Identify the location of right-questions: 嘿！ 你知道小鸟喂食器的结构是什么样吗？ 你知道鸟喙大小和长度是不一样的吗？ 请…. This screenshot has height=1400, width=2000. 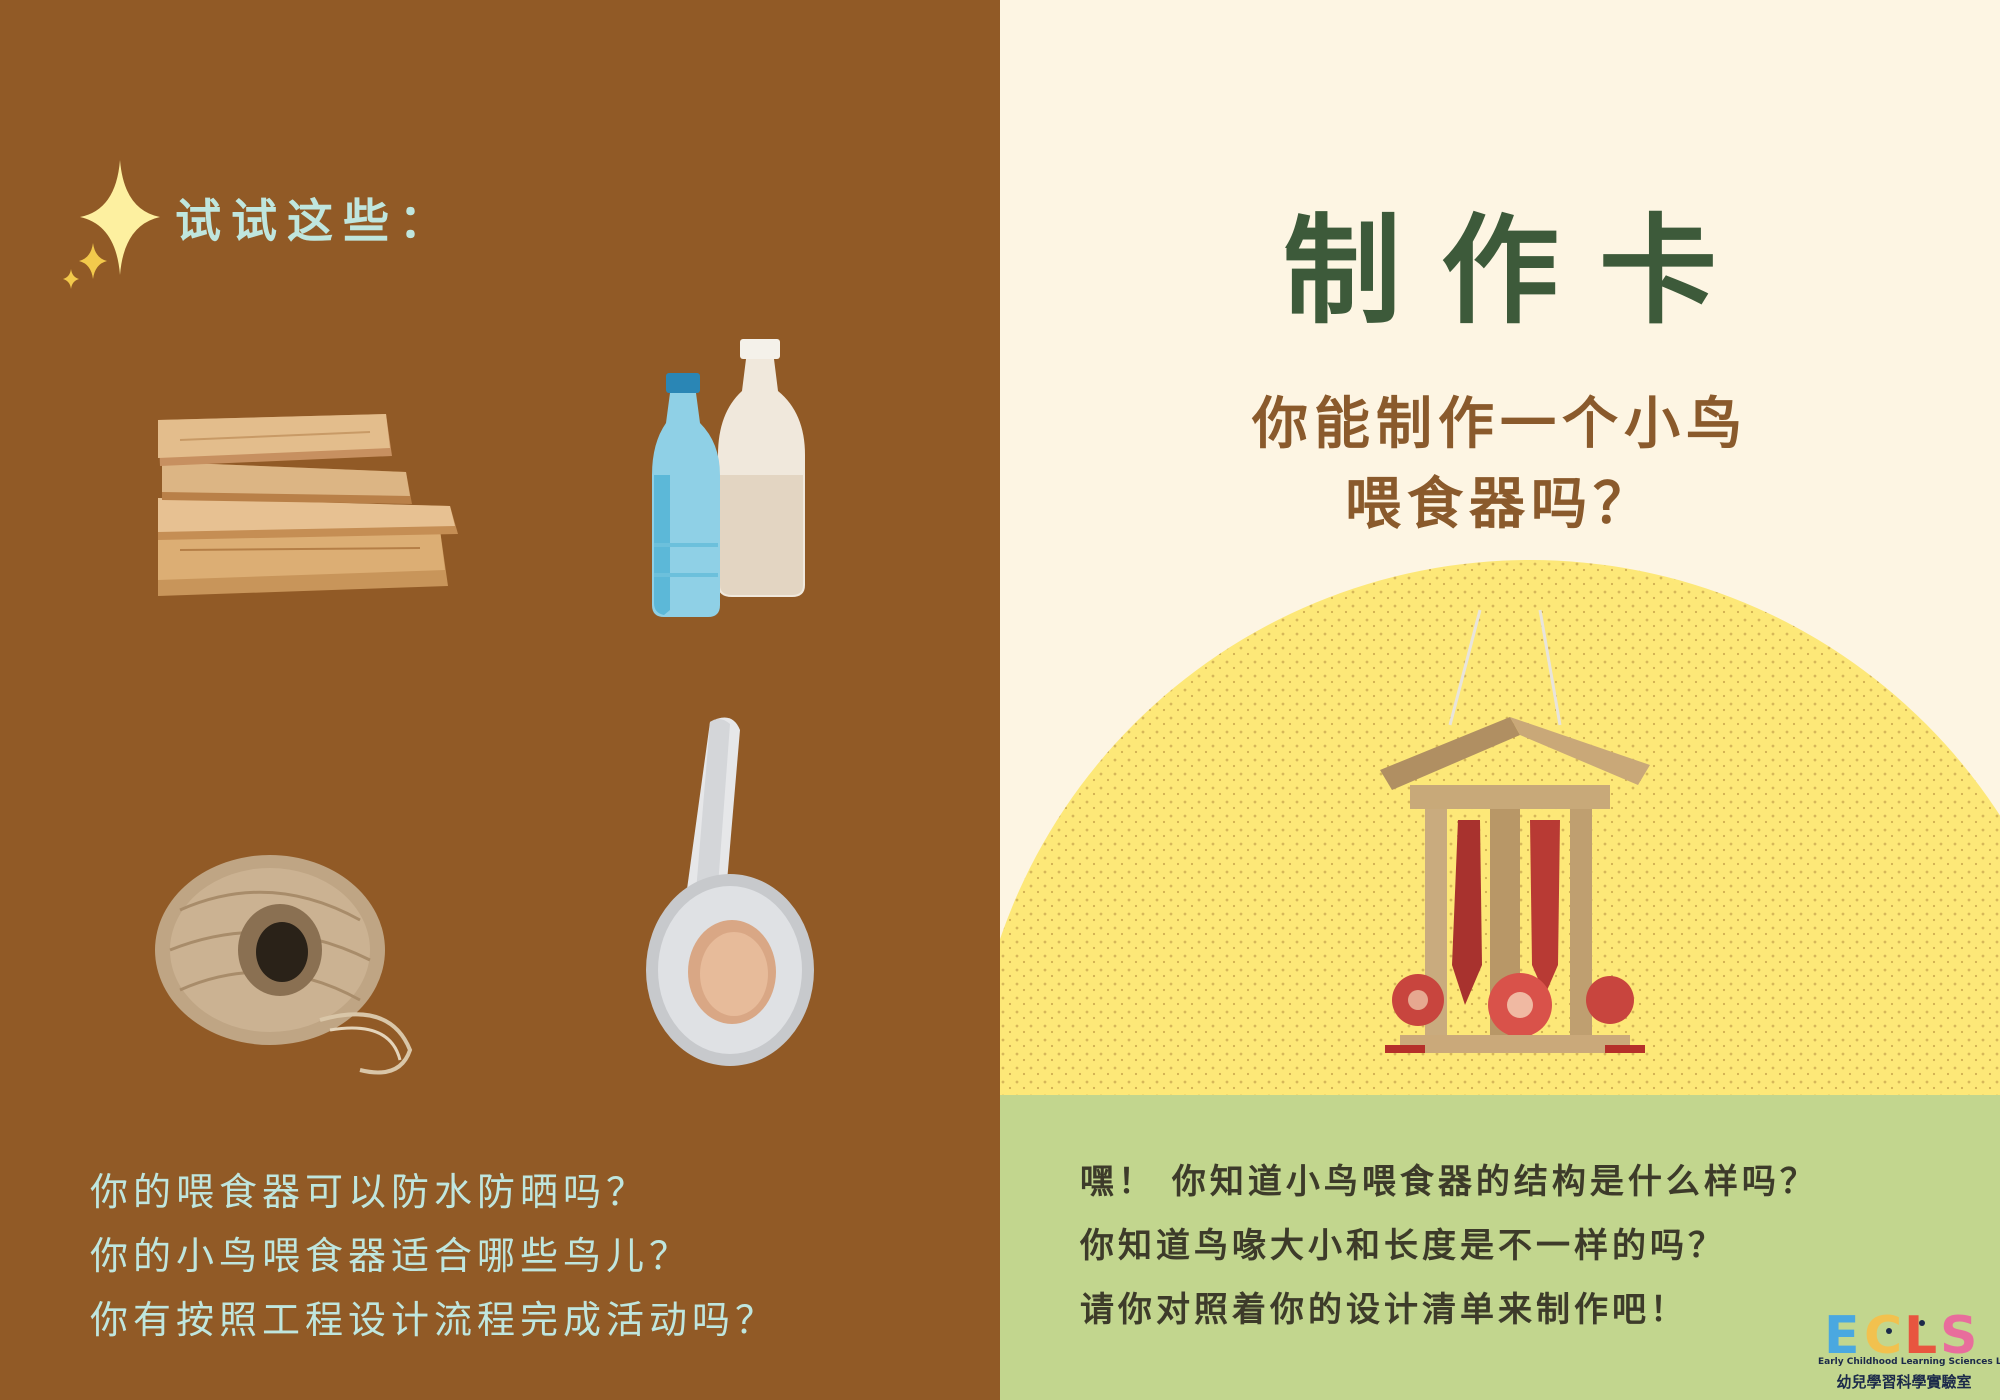
(1530, 1246).